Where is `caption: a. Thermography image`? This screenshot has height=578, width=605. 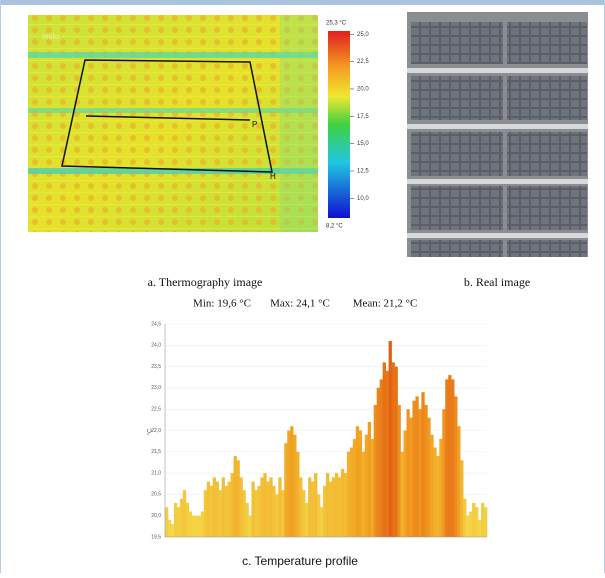 caption: a. Thermography image is located at coordinates (205, 282).